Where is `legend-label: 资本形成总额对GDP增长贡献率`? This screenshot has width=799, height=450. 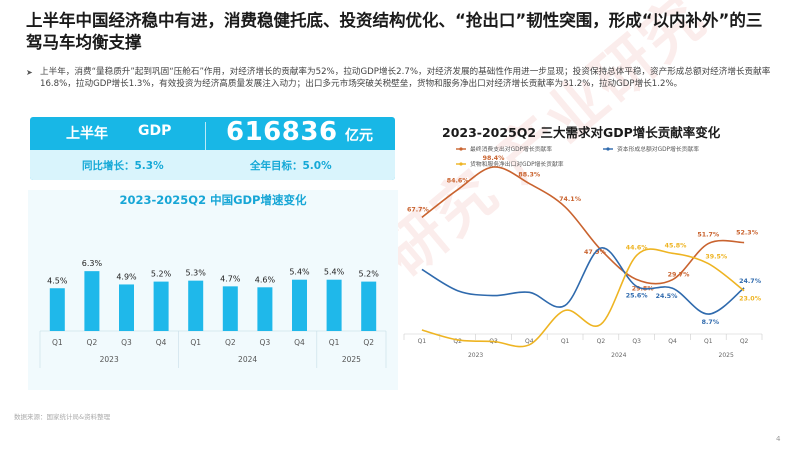 legend-label: 资本形成总额对GDP增长贡献率 is located at coordinates (658, 149).